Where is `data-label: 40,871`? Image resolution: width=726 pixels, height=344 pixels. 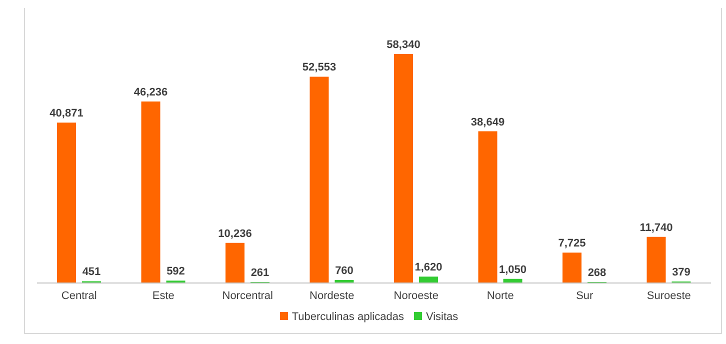
data-label: 40,871 is located at coordinates (67, 114).